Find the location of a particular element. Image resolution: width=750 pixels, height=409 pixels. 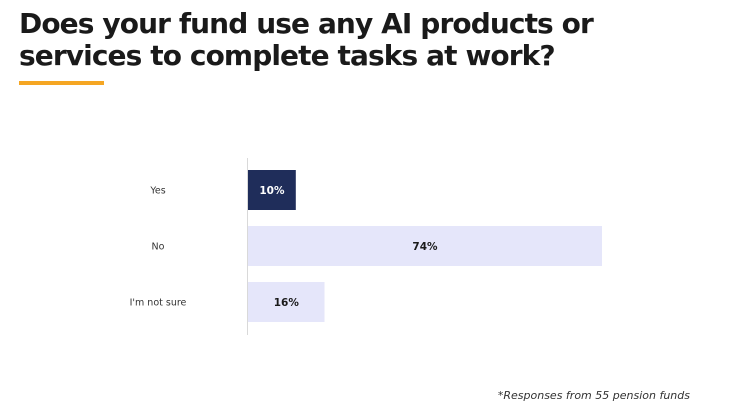

value-label-no: 74% is located at coordinates (425, 247).